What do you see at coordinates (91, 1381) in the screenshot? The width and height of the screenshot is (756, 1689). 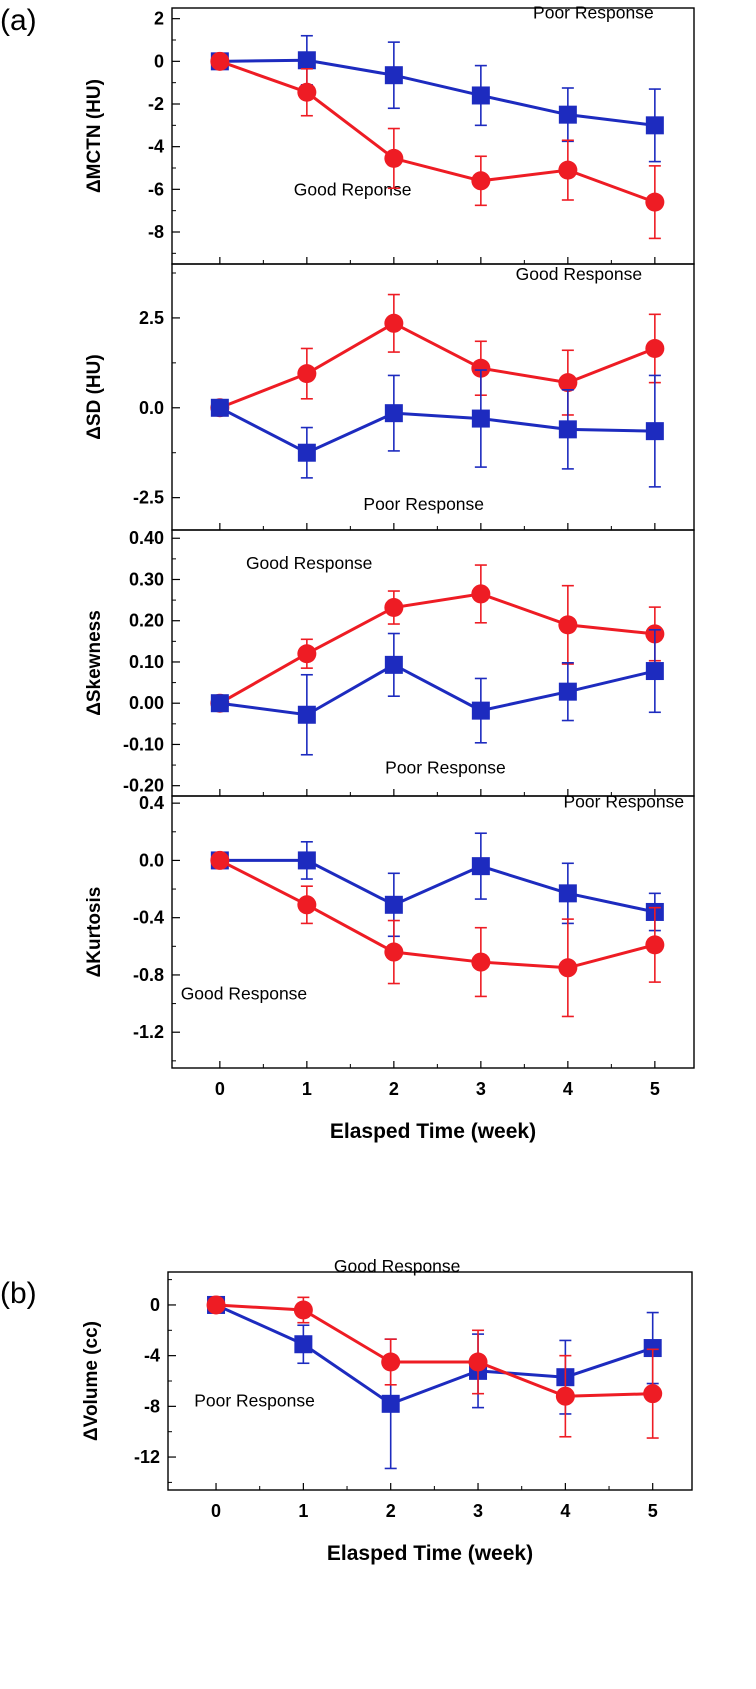 I see `y-axis-label: ΔVolume (cc)` at bounding box center [91, 1381].